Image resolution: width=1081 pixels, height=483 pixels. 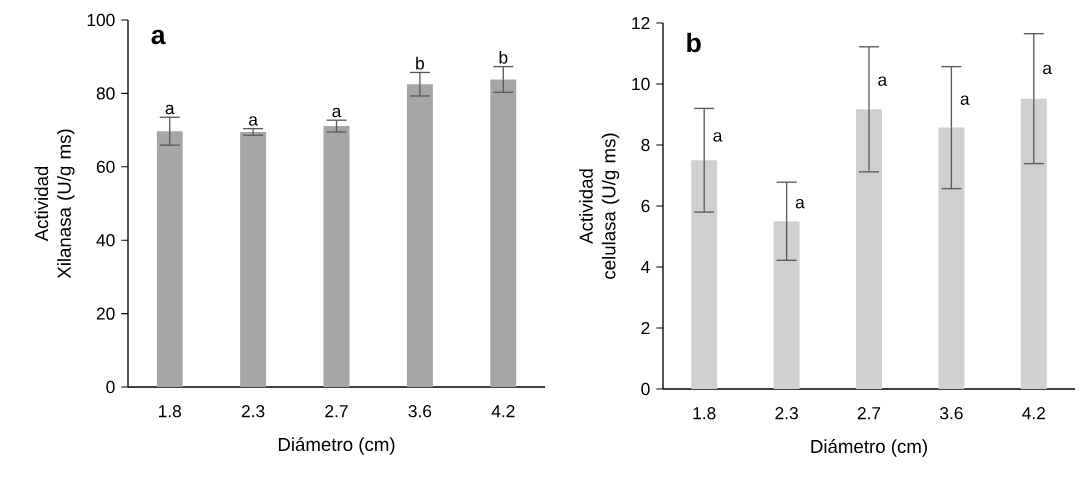 What do you see at coordinates (645, 328) in the screenshot?
I see `y-tick-label: 2` at bounding box center [645, 328].